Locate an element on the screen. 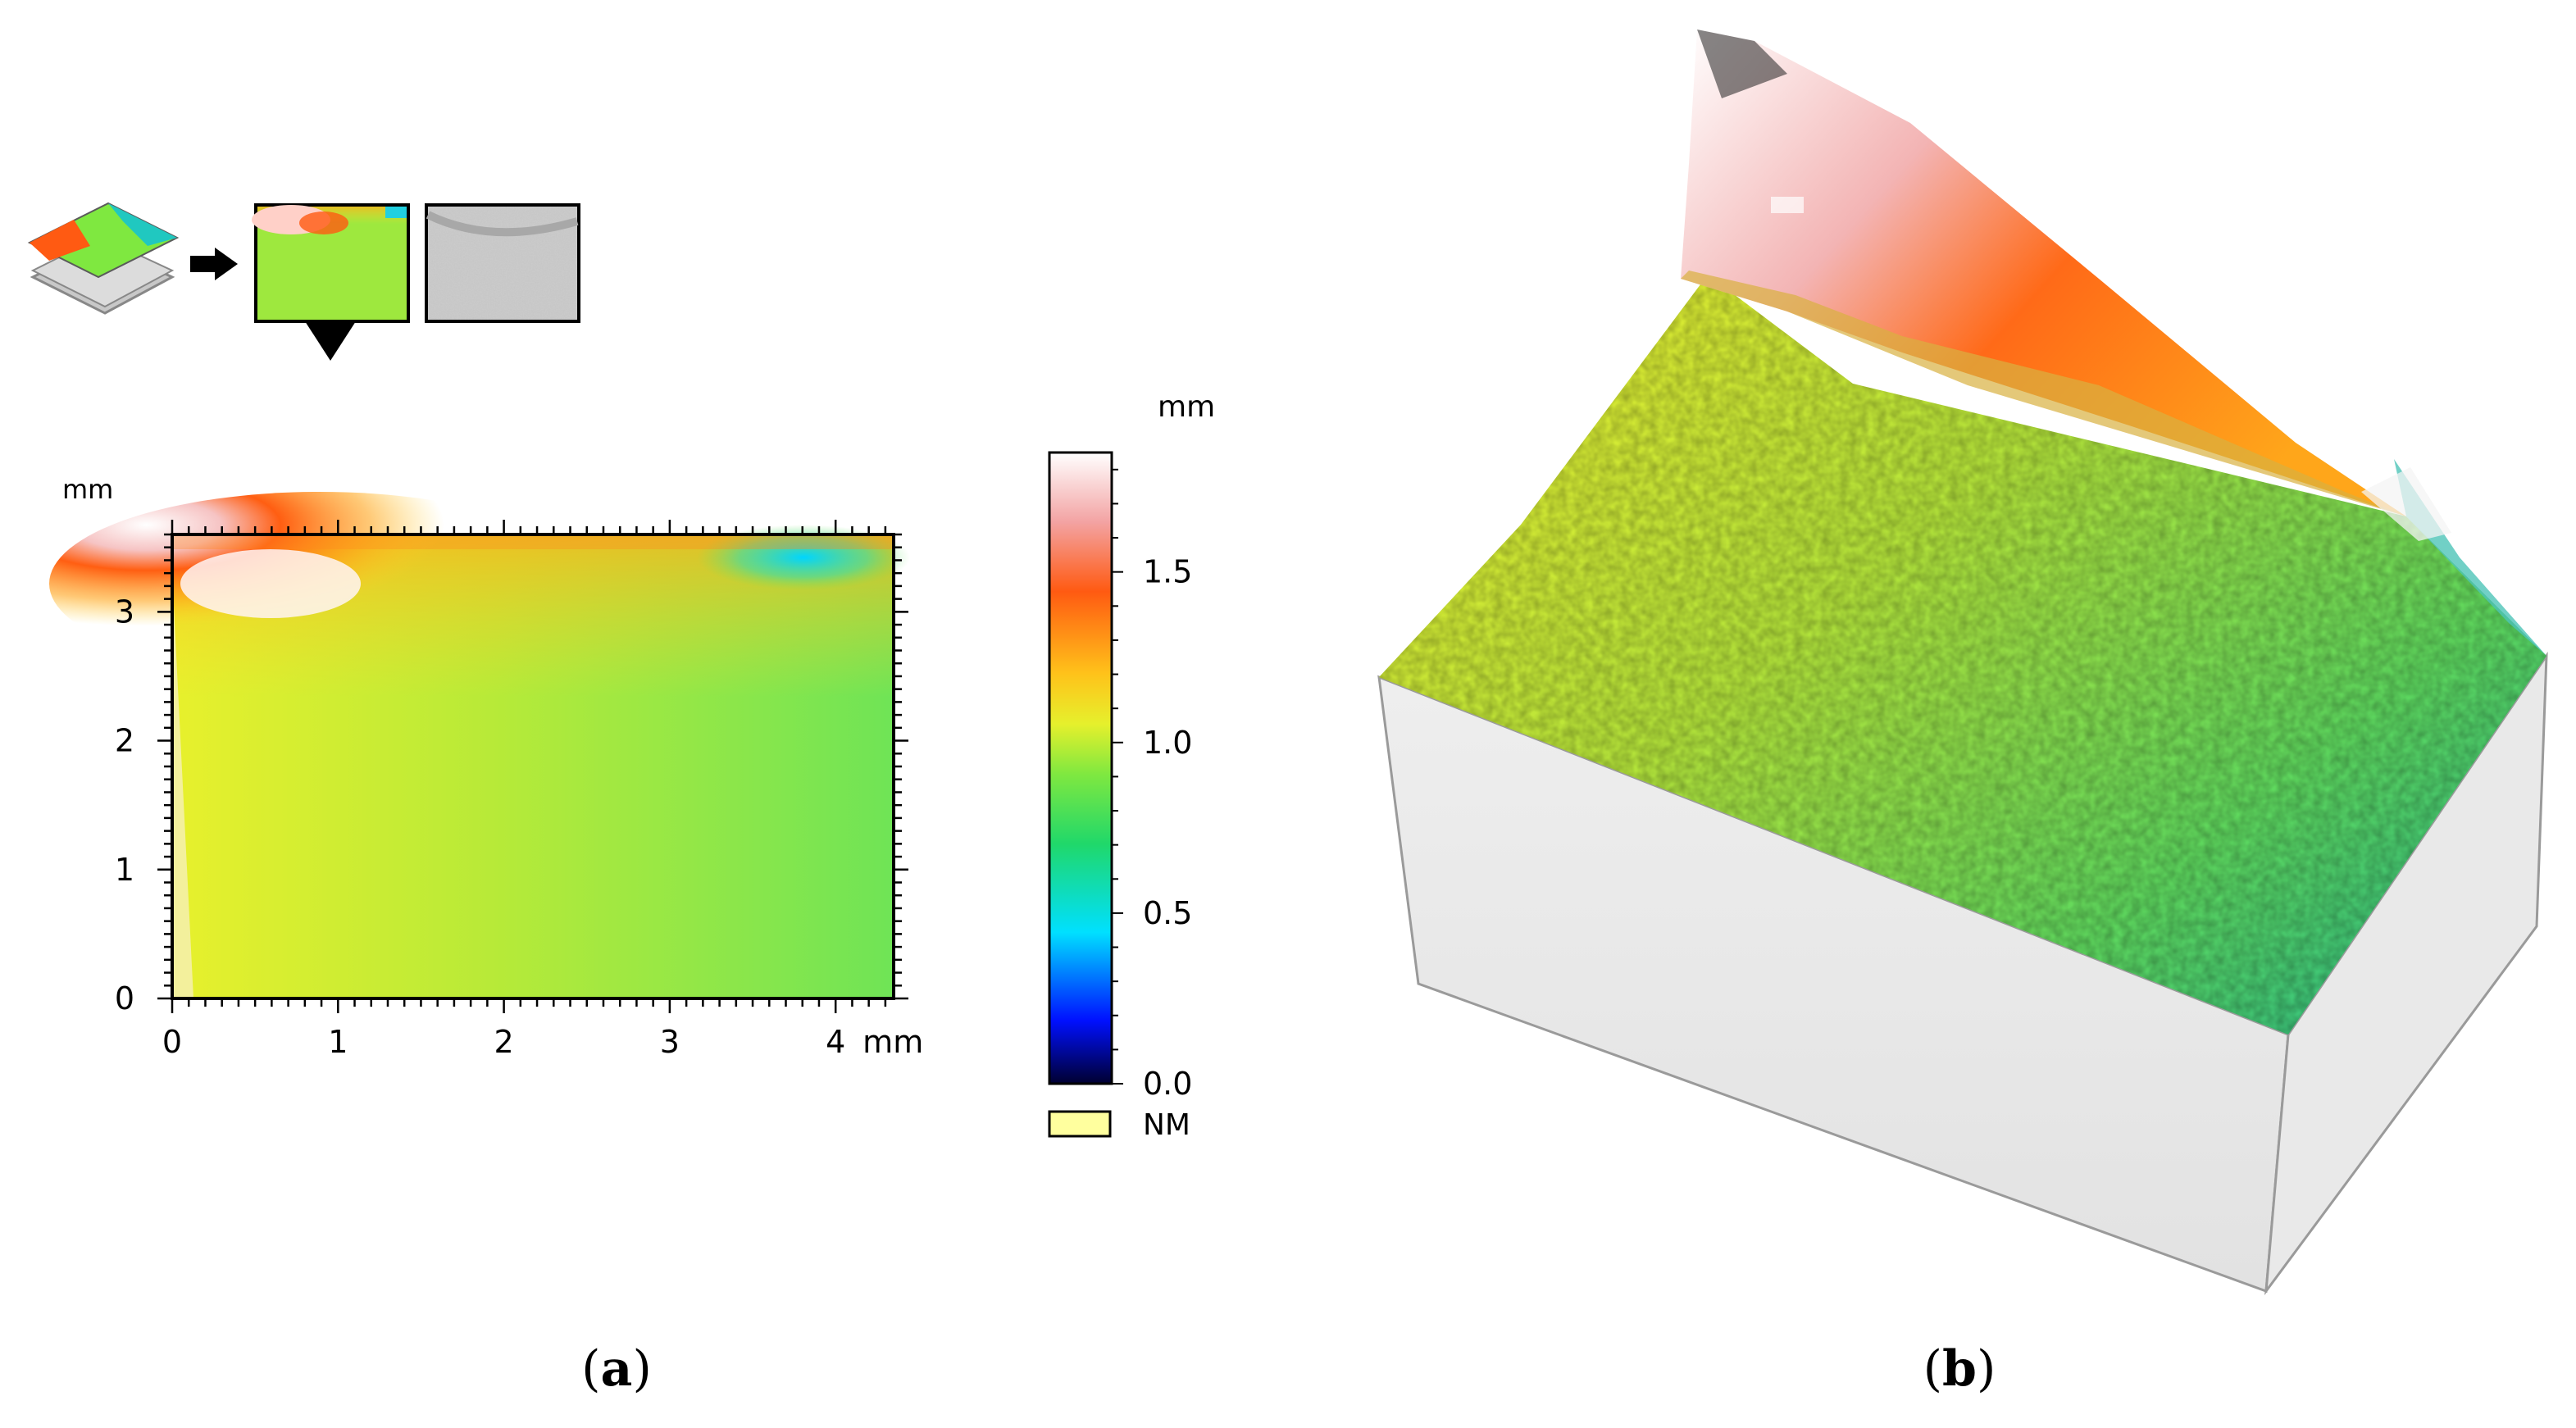 The height and width of the screenshot is (1428, 2576). surface-ridge-shadow is located at coordinates (2044, 393).